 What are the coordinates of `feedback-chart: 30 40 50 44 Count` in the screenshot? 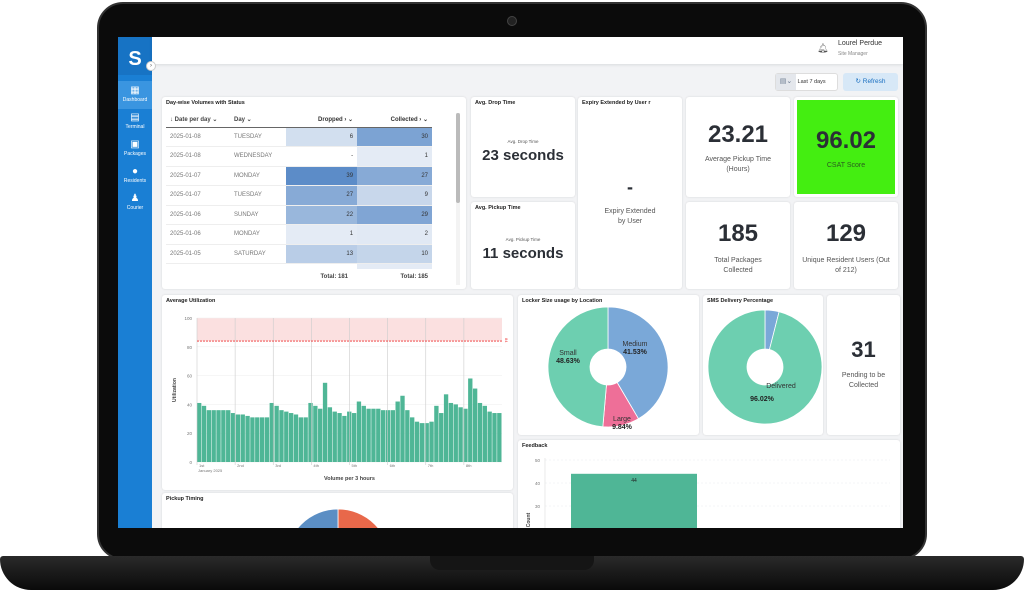 It's located at (708, 493).